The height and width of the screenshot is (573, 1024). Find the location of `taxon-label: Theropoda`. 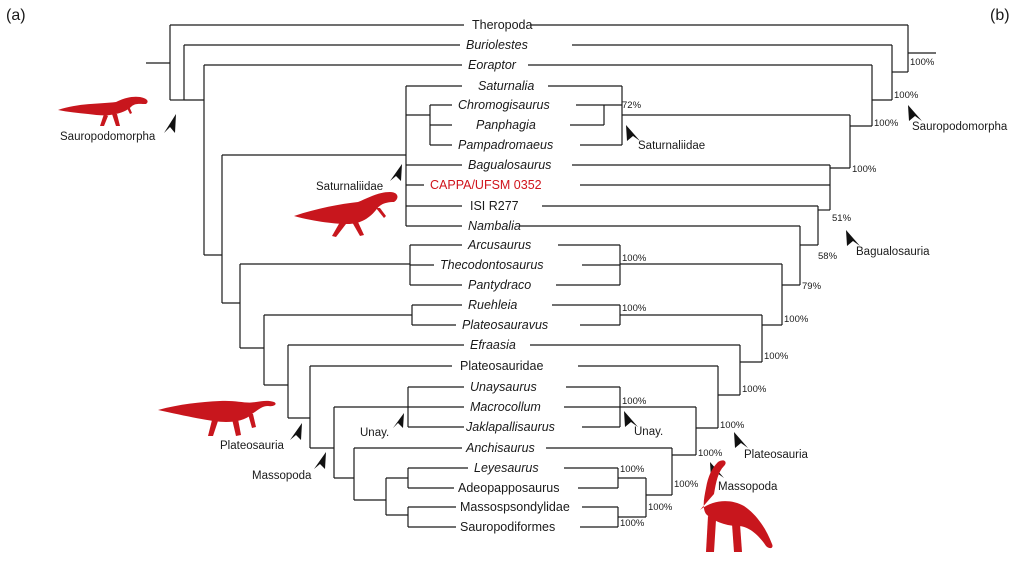

taxon-label: Theropoda is located at coordinates (502, 25).